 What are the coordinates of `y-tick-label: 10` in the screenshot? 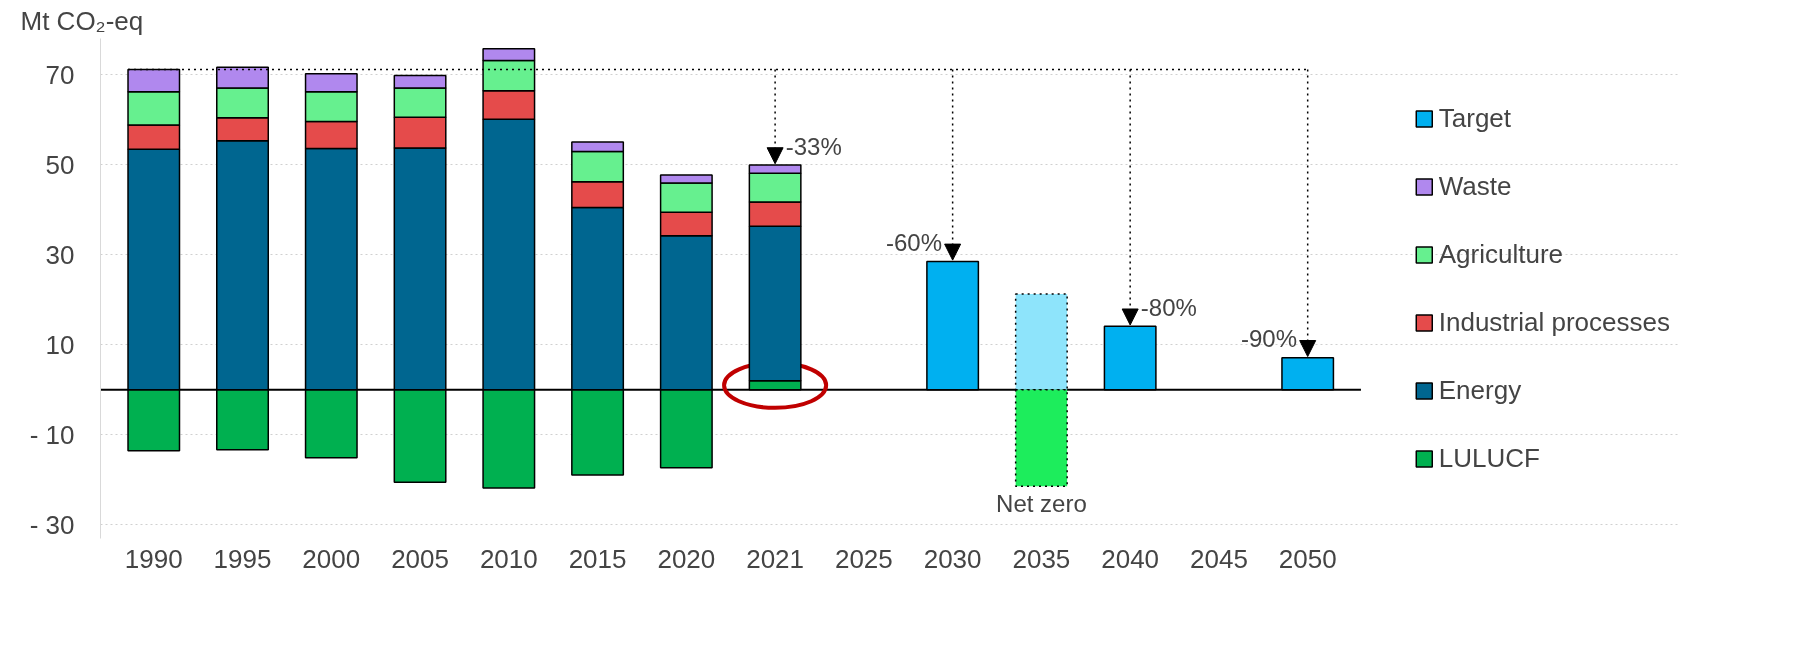 It's located at (60, 344).